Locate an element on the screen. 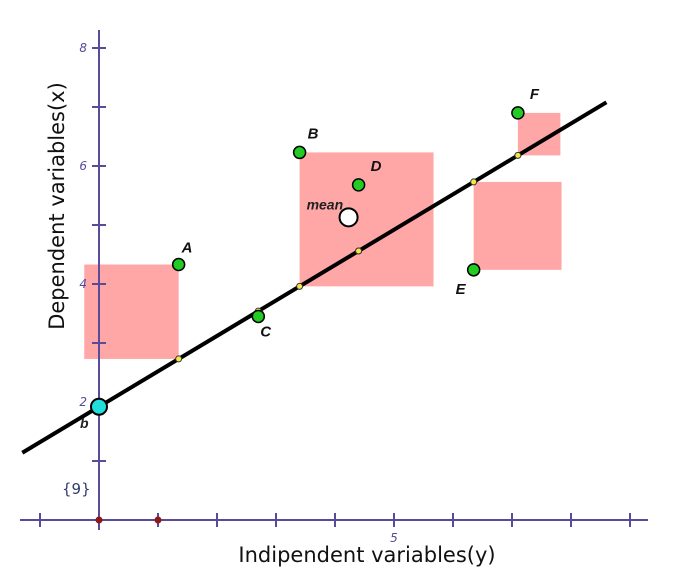 The width and height of the screenshot is (675, 575). point-label-a: A is located at coordinates (187, 248).